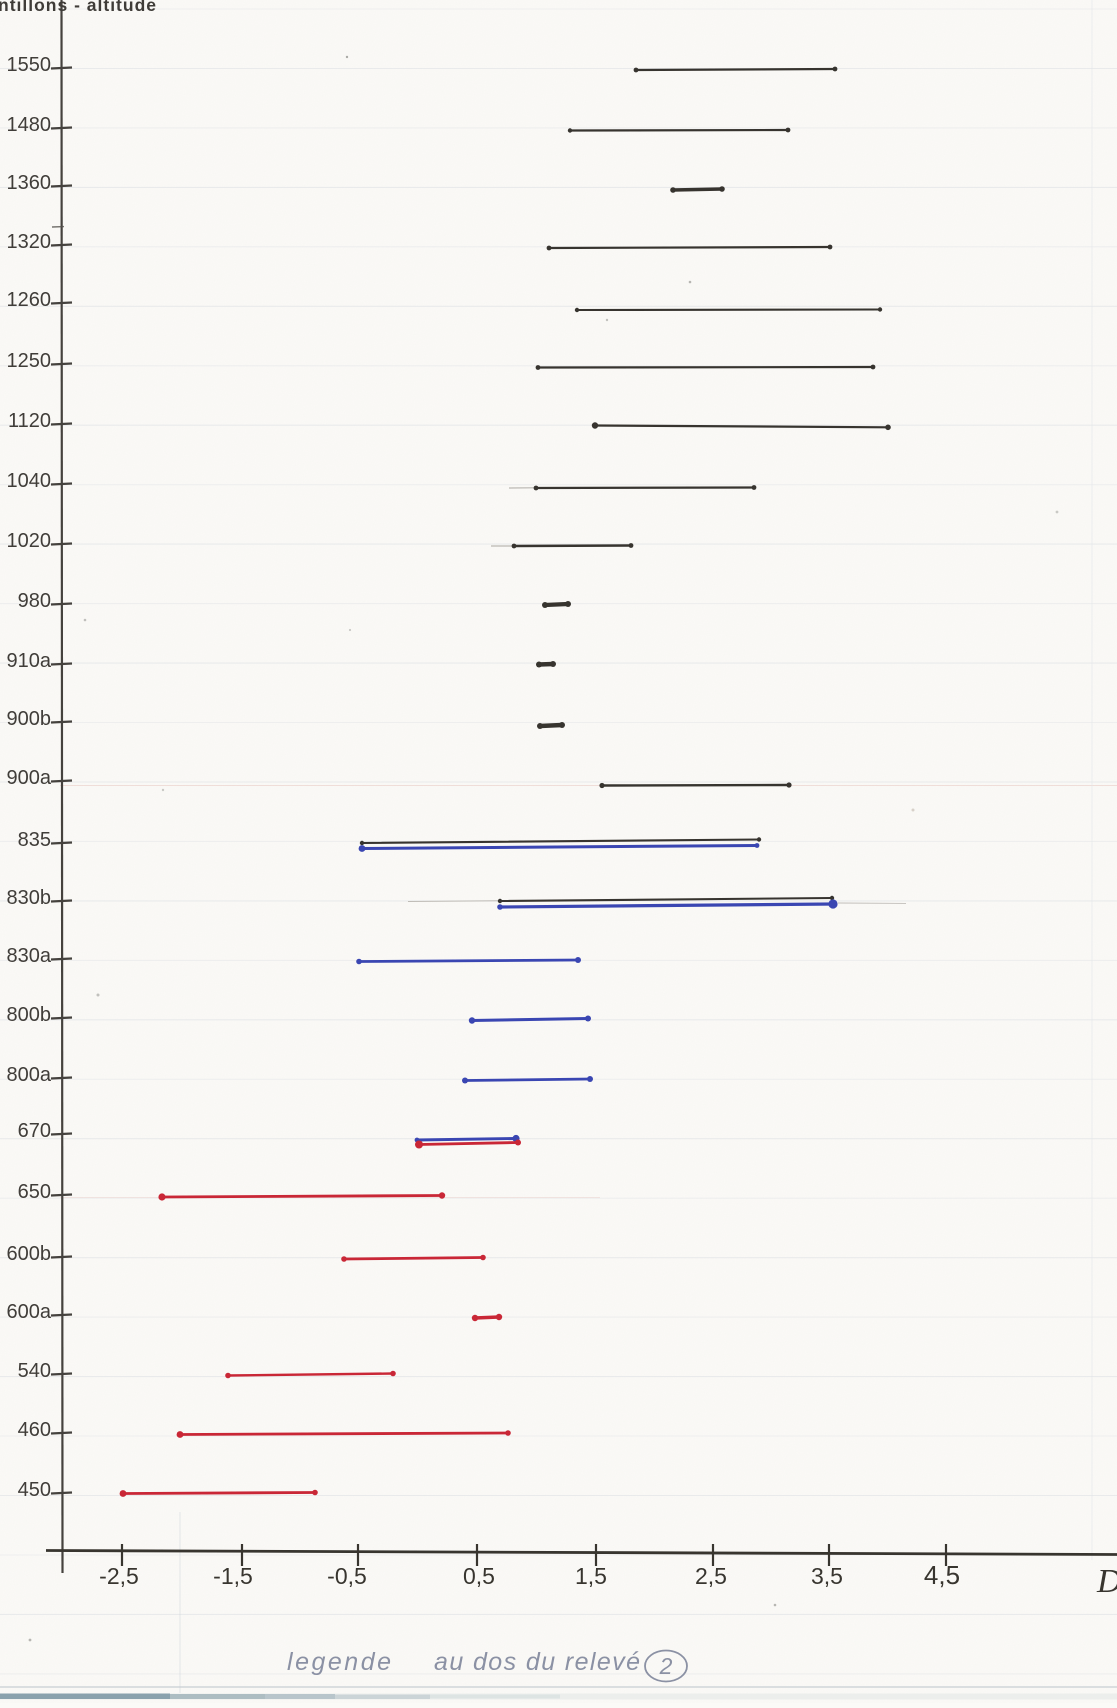 The width and height of the screenshot is (1117, 1708). What do you see at coordinates (29, 1254) in the screenshot?
I see `svg-text: 600b` at bounding box center [29, 1254].